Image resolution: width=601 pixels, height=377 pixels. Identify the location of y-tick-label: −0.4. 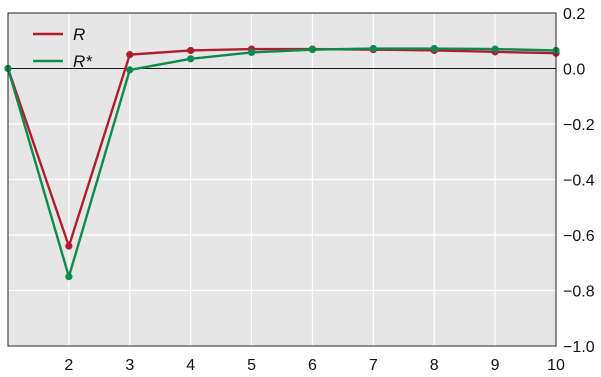
(579, 181).